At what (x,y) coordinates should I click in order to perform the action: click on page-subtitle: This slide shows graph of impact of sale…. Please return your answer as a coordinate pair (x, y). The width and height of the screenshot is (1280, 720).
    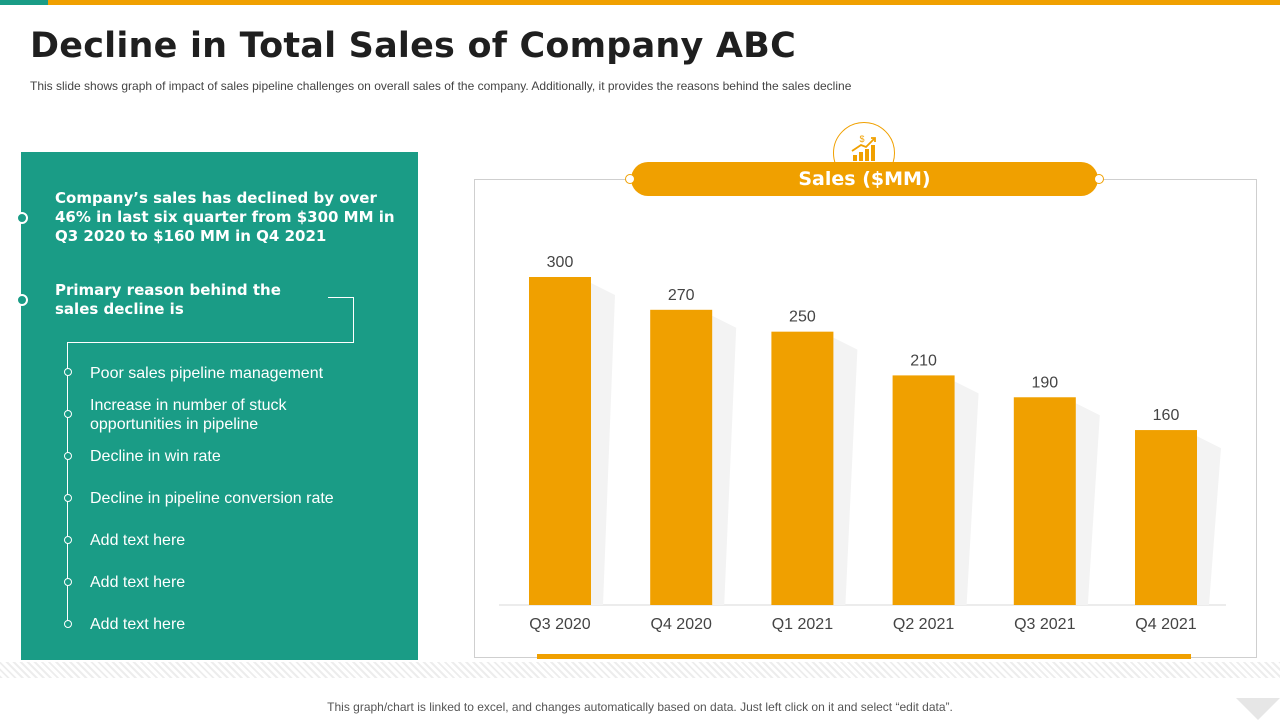
    Looking at the image, I should click on (441, 86).